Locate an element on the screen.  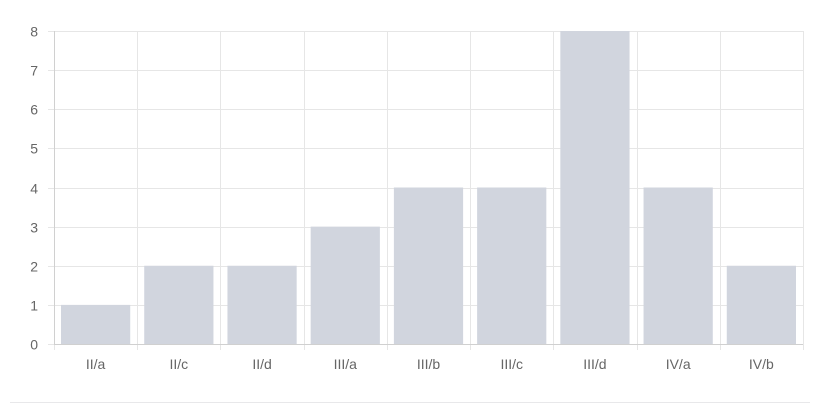
bar-iii-b is located at coordinates (428, 265).